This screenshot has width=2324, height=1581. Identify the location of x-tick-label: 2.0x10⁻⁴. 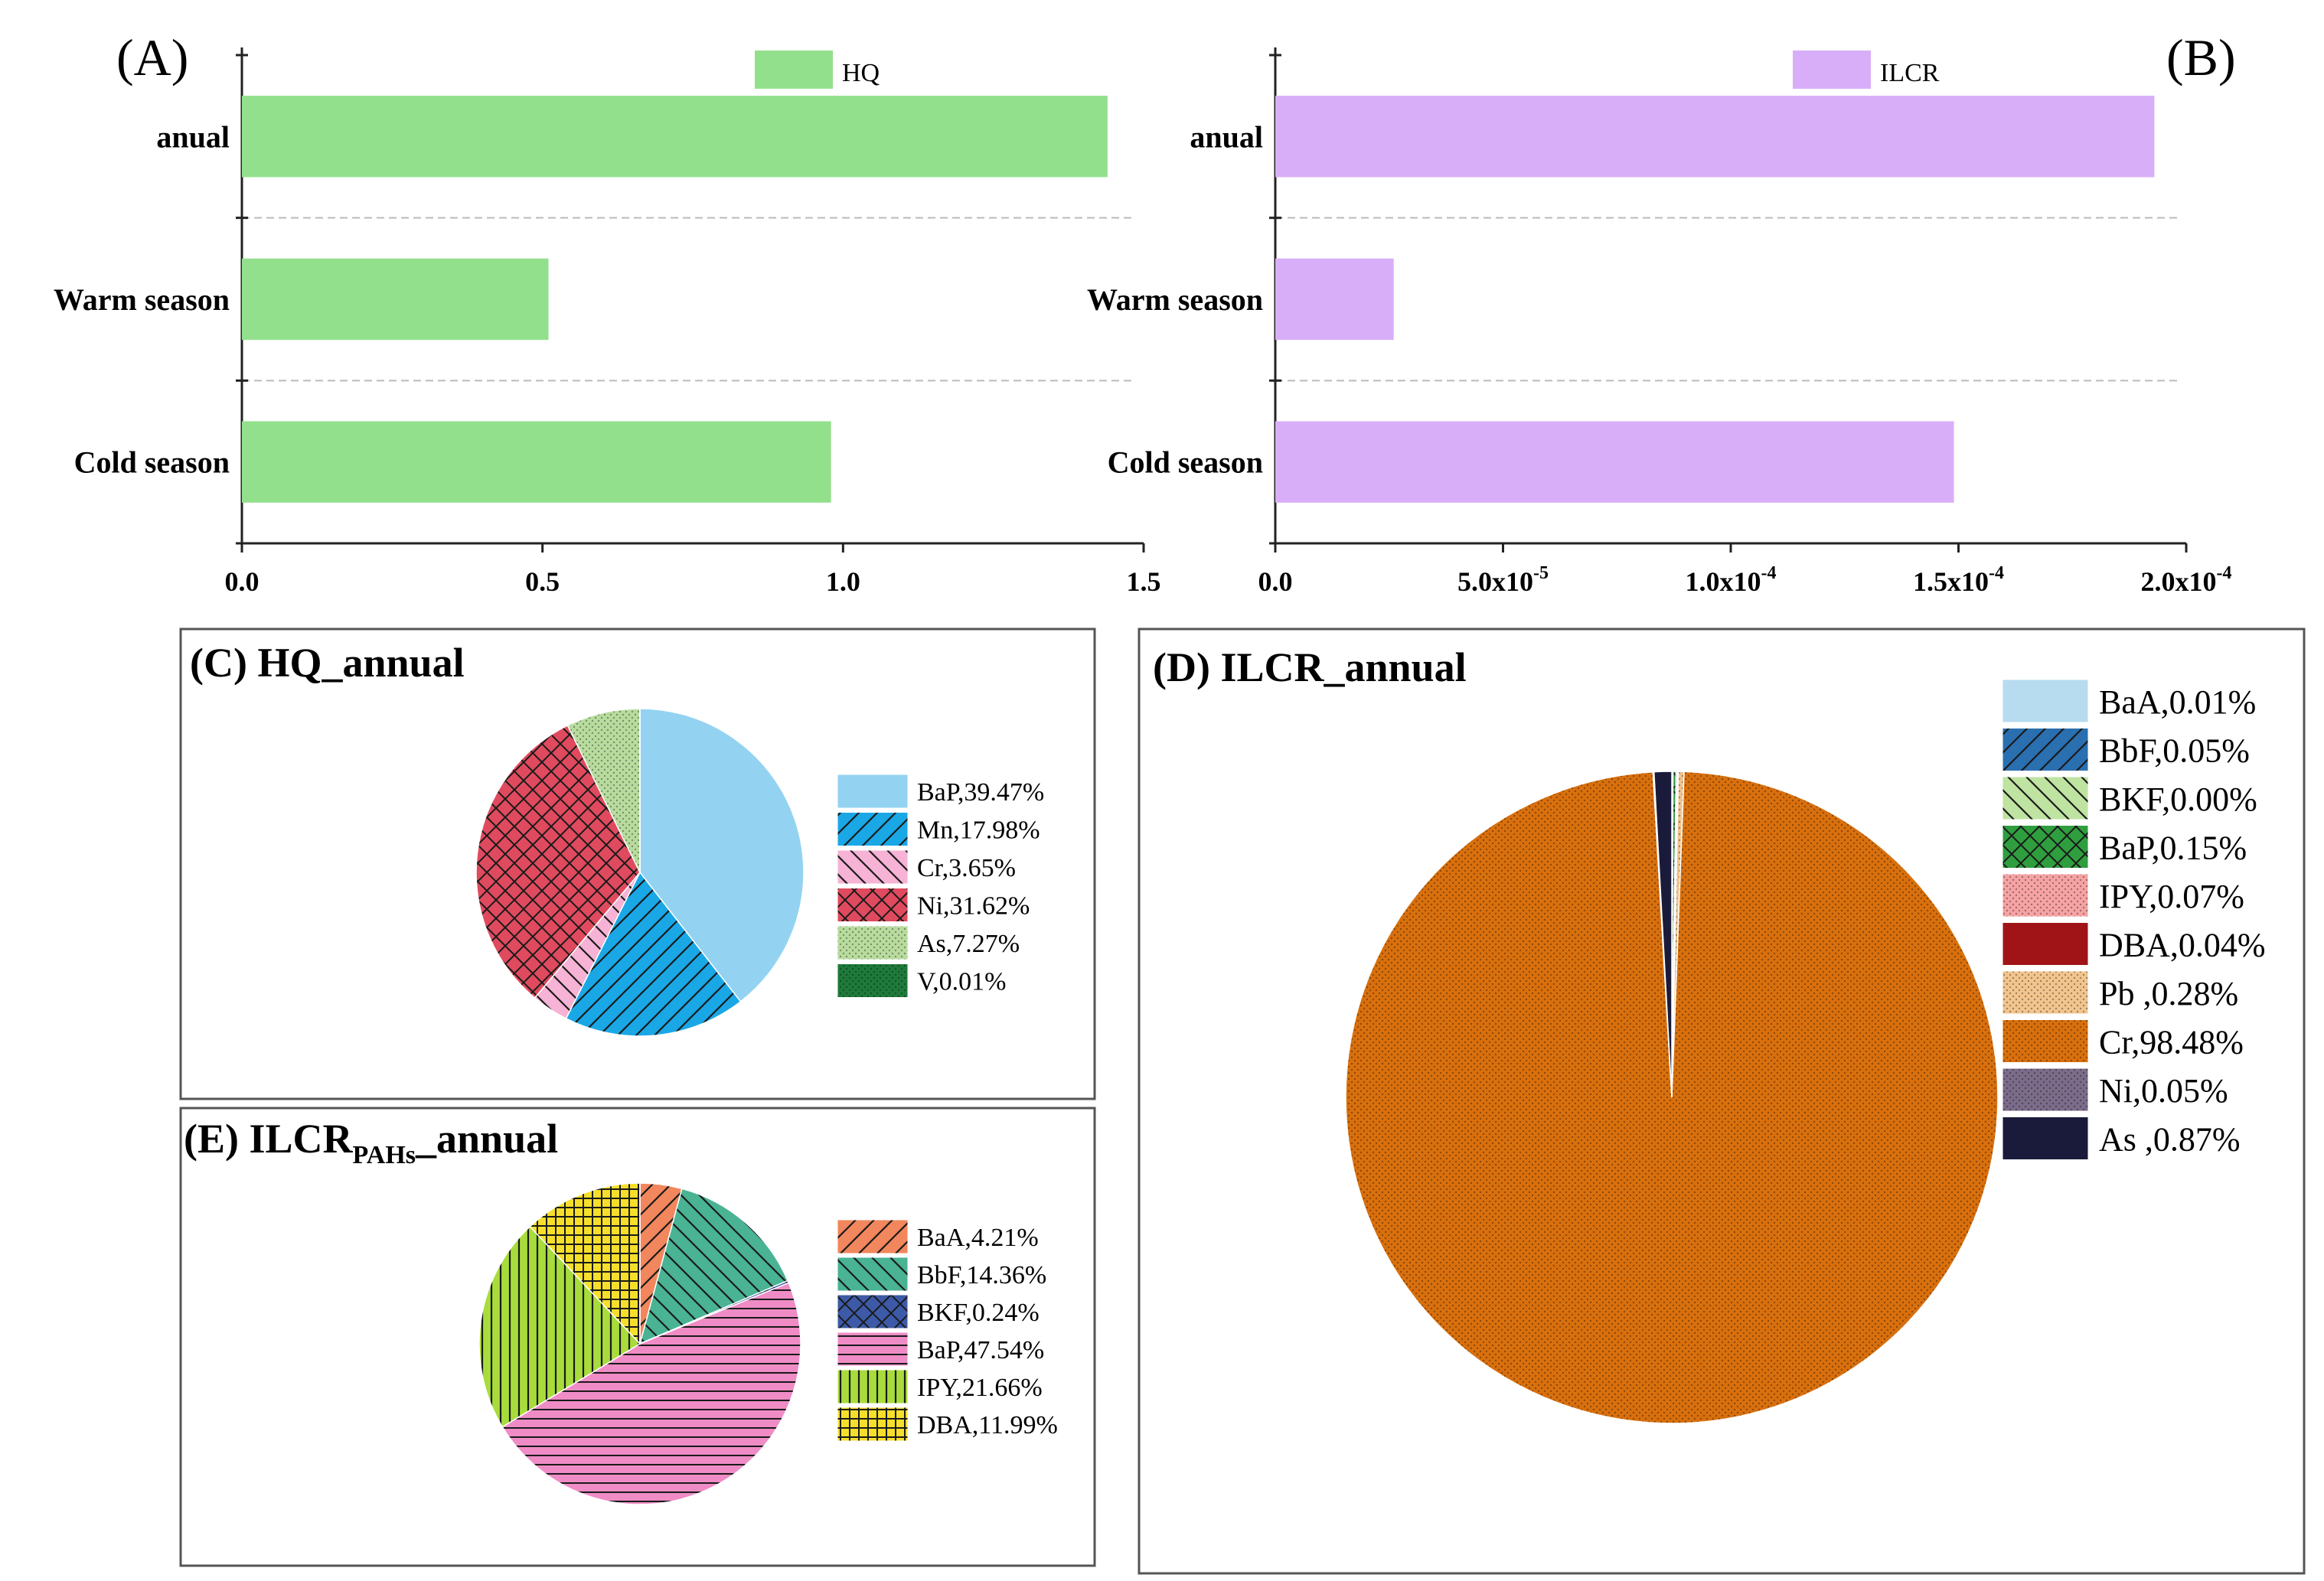
(2186, 580).